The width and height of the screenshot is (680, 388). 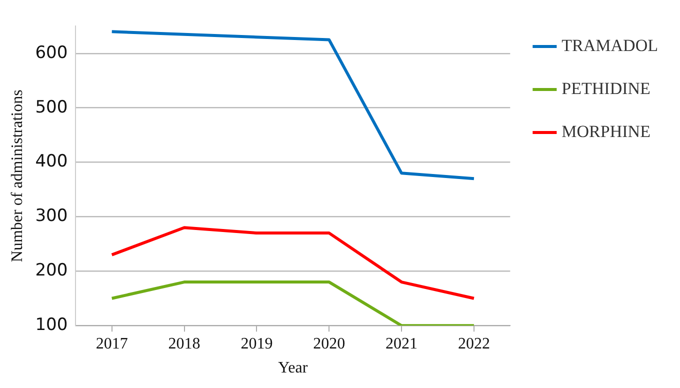 I want to click on y-tick-label: 200, so click(x=51, y=270).